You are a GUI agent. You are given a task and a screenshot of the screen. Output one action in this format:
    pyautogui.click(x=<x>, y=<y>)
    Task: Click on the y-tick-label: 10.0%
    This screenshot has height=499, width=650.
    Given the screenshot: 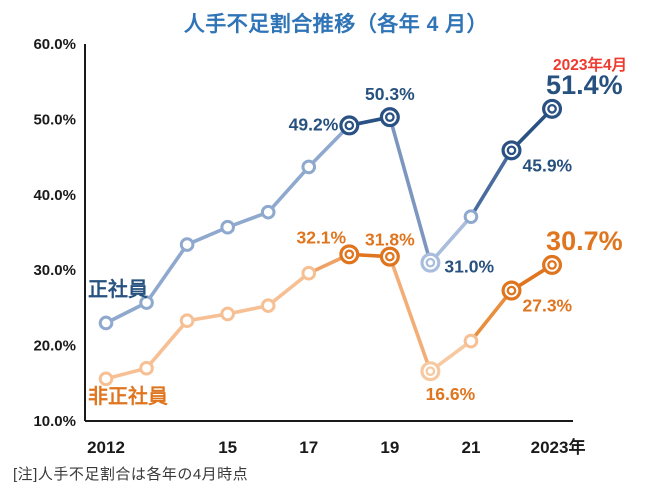 What is the action you would take?
    pyautogui.click(x=54, y=421)
    